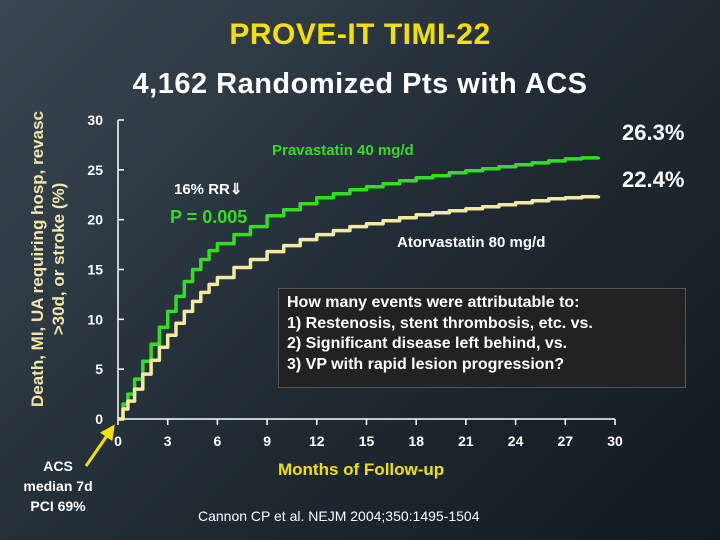 The height and width of the screenshot is (540, 720). Describe the element at coordinates (433, 302) in the screenshot. I see `question-line: How many events were attributable to:` at that location.